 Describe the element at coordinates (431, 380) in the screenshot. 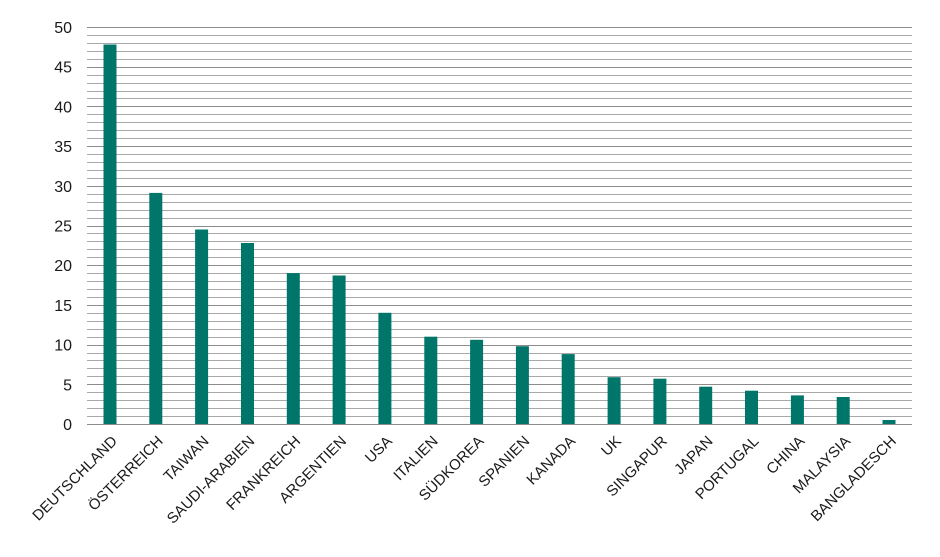

I see `bar-italien` at that location.